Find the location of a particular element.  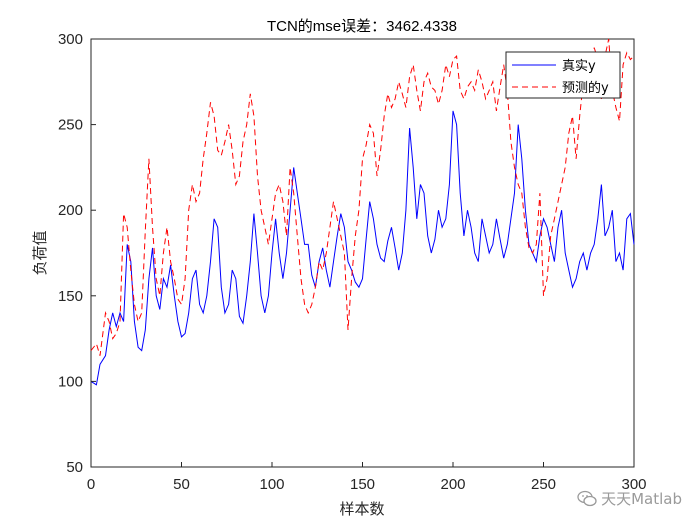

x-tick-label: 200 is located at coordinates (452, 484).